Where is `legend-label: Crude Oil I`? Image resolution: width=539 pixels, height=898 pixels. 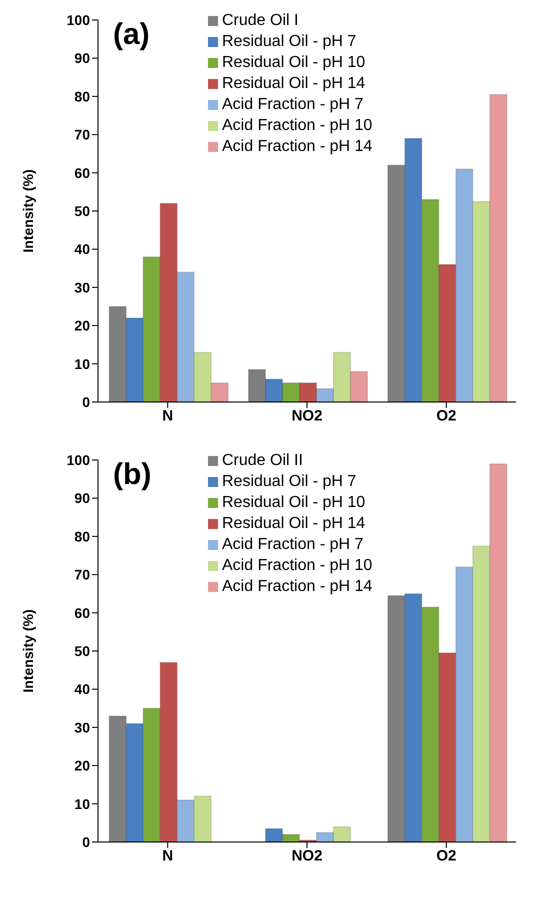 legend-label: Crude Oil I is located at coordinates (260, 21).